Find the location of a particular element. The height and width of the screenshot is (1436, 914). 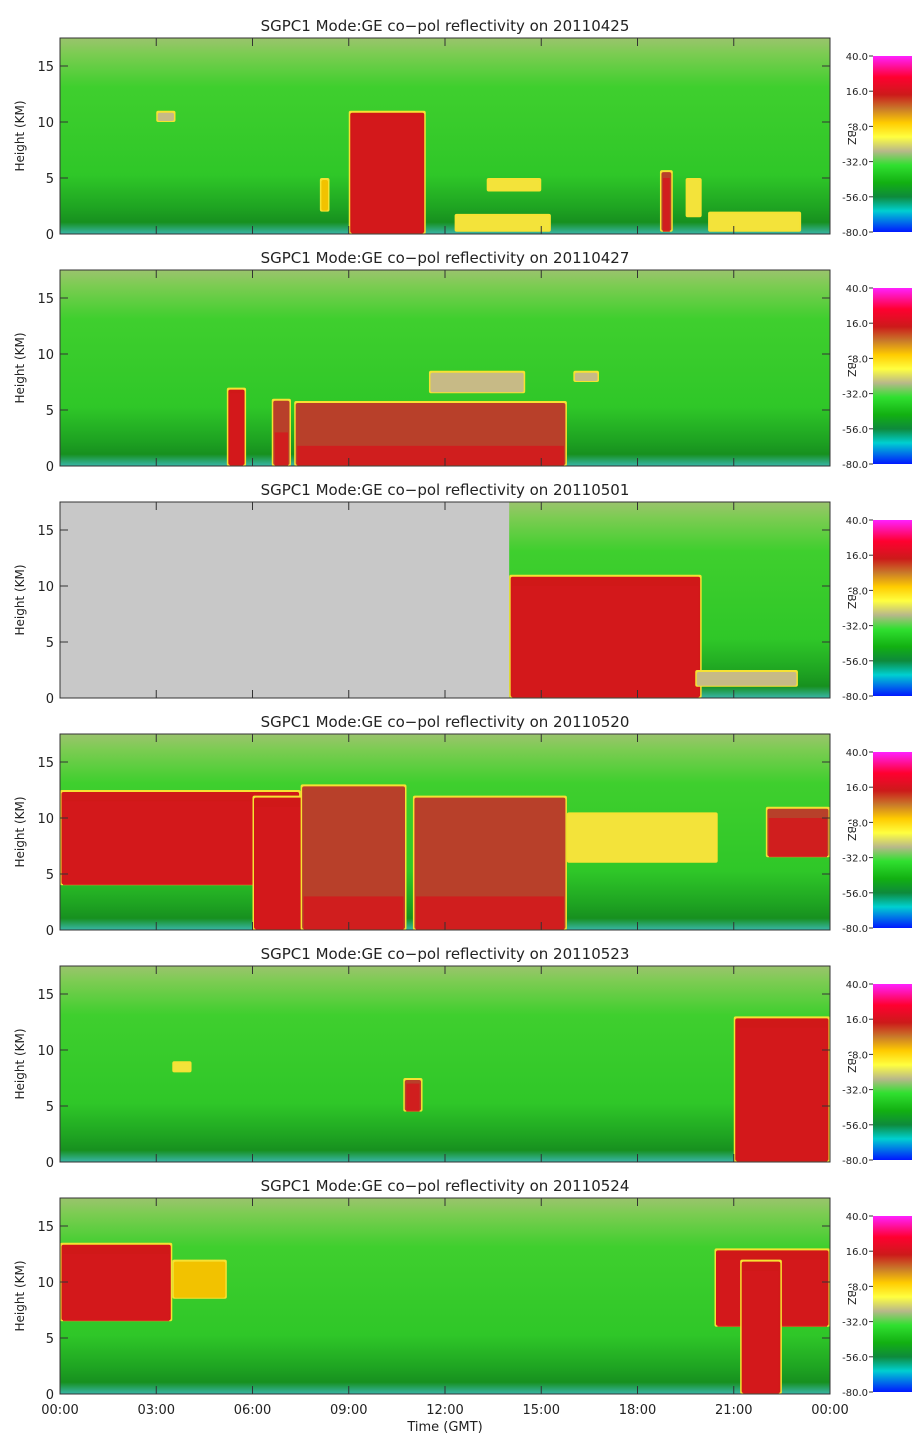

x-tick-label: 21:00 is located at coordinates (733, 1410).